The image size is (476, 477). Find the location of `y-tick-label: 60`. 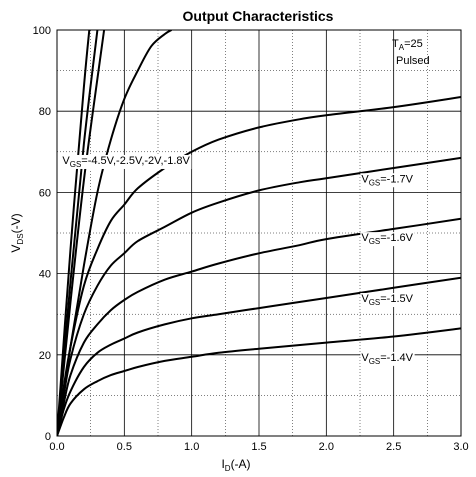

y-tick-label: 60 is located at coordinates (45, 193).